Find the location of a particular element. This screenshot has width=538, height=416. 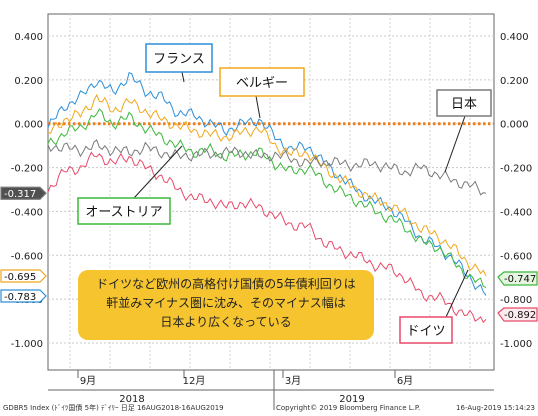

y-left-tick-0: 0.400 is located at coordinates (28, 37).